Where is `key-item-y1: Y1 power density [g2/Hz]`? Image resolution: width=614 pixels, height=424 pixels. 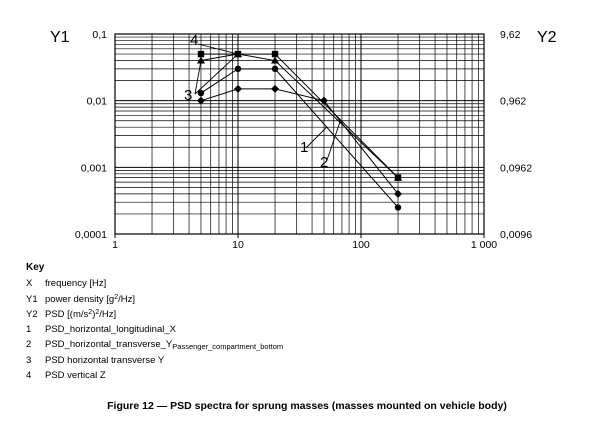
key-item-y1: Y1 power density [g2/Hz] is located at coordinates (154, 299).